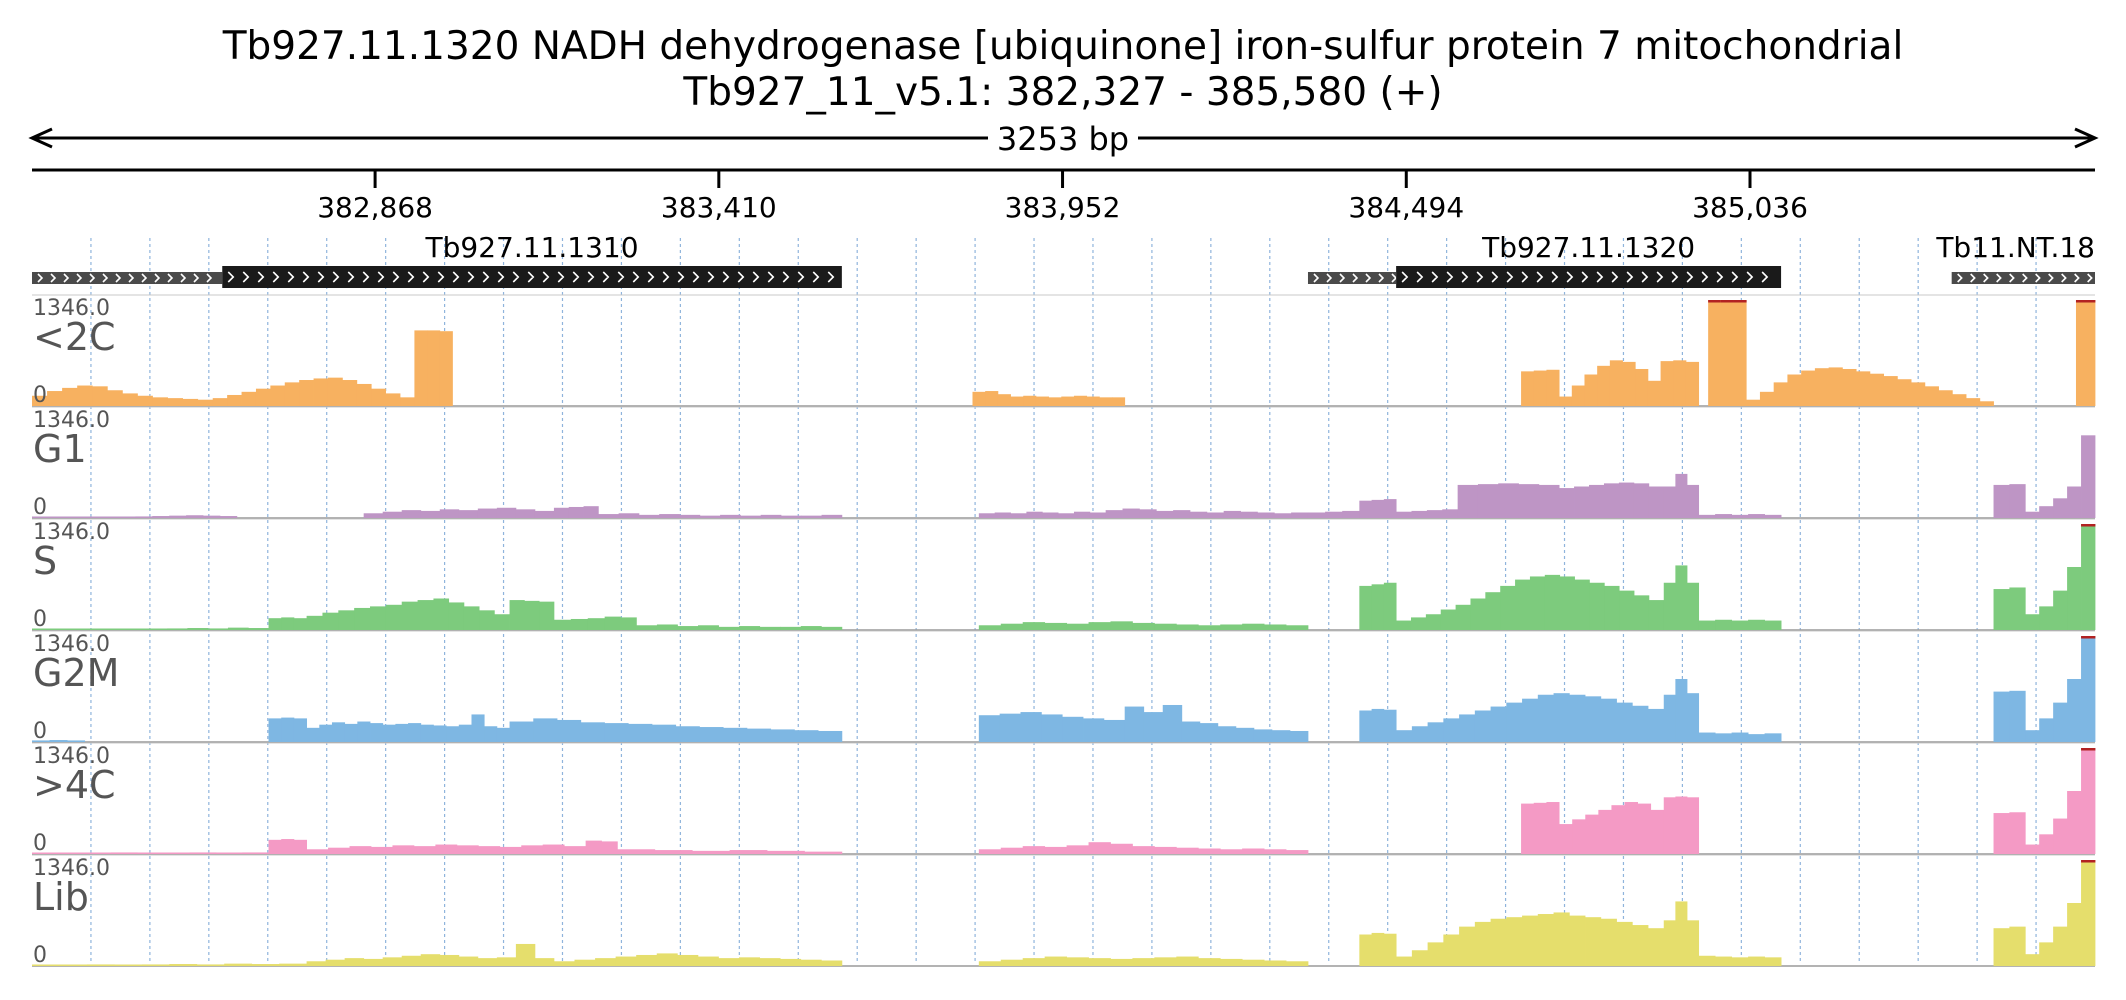 Image resolution: width=2126 pixels, height=1000 pixels. Describe the element at coordinates (76, 673) in the screenshot. I see `track-name-label: G2M` at that location.